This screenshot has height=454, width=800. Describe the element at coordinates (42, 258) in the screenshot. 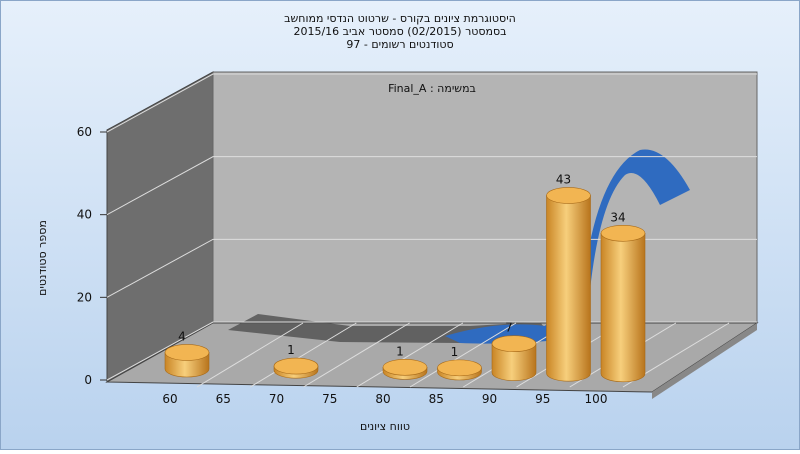

I see `y-axis-label: מספר סטודנטים` at that location.